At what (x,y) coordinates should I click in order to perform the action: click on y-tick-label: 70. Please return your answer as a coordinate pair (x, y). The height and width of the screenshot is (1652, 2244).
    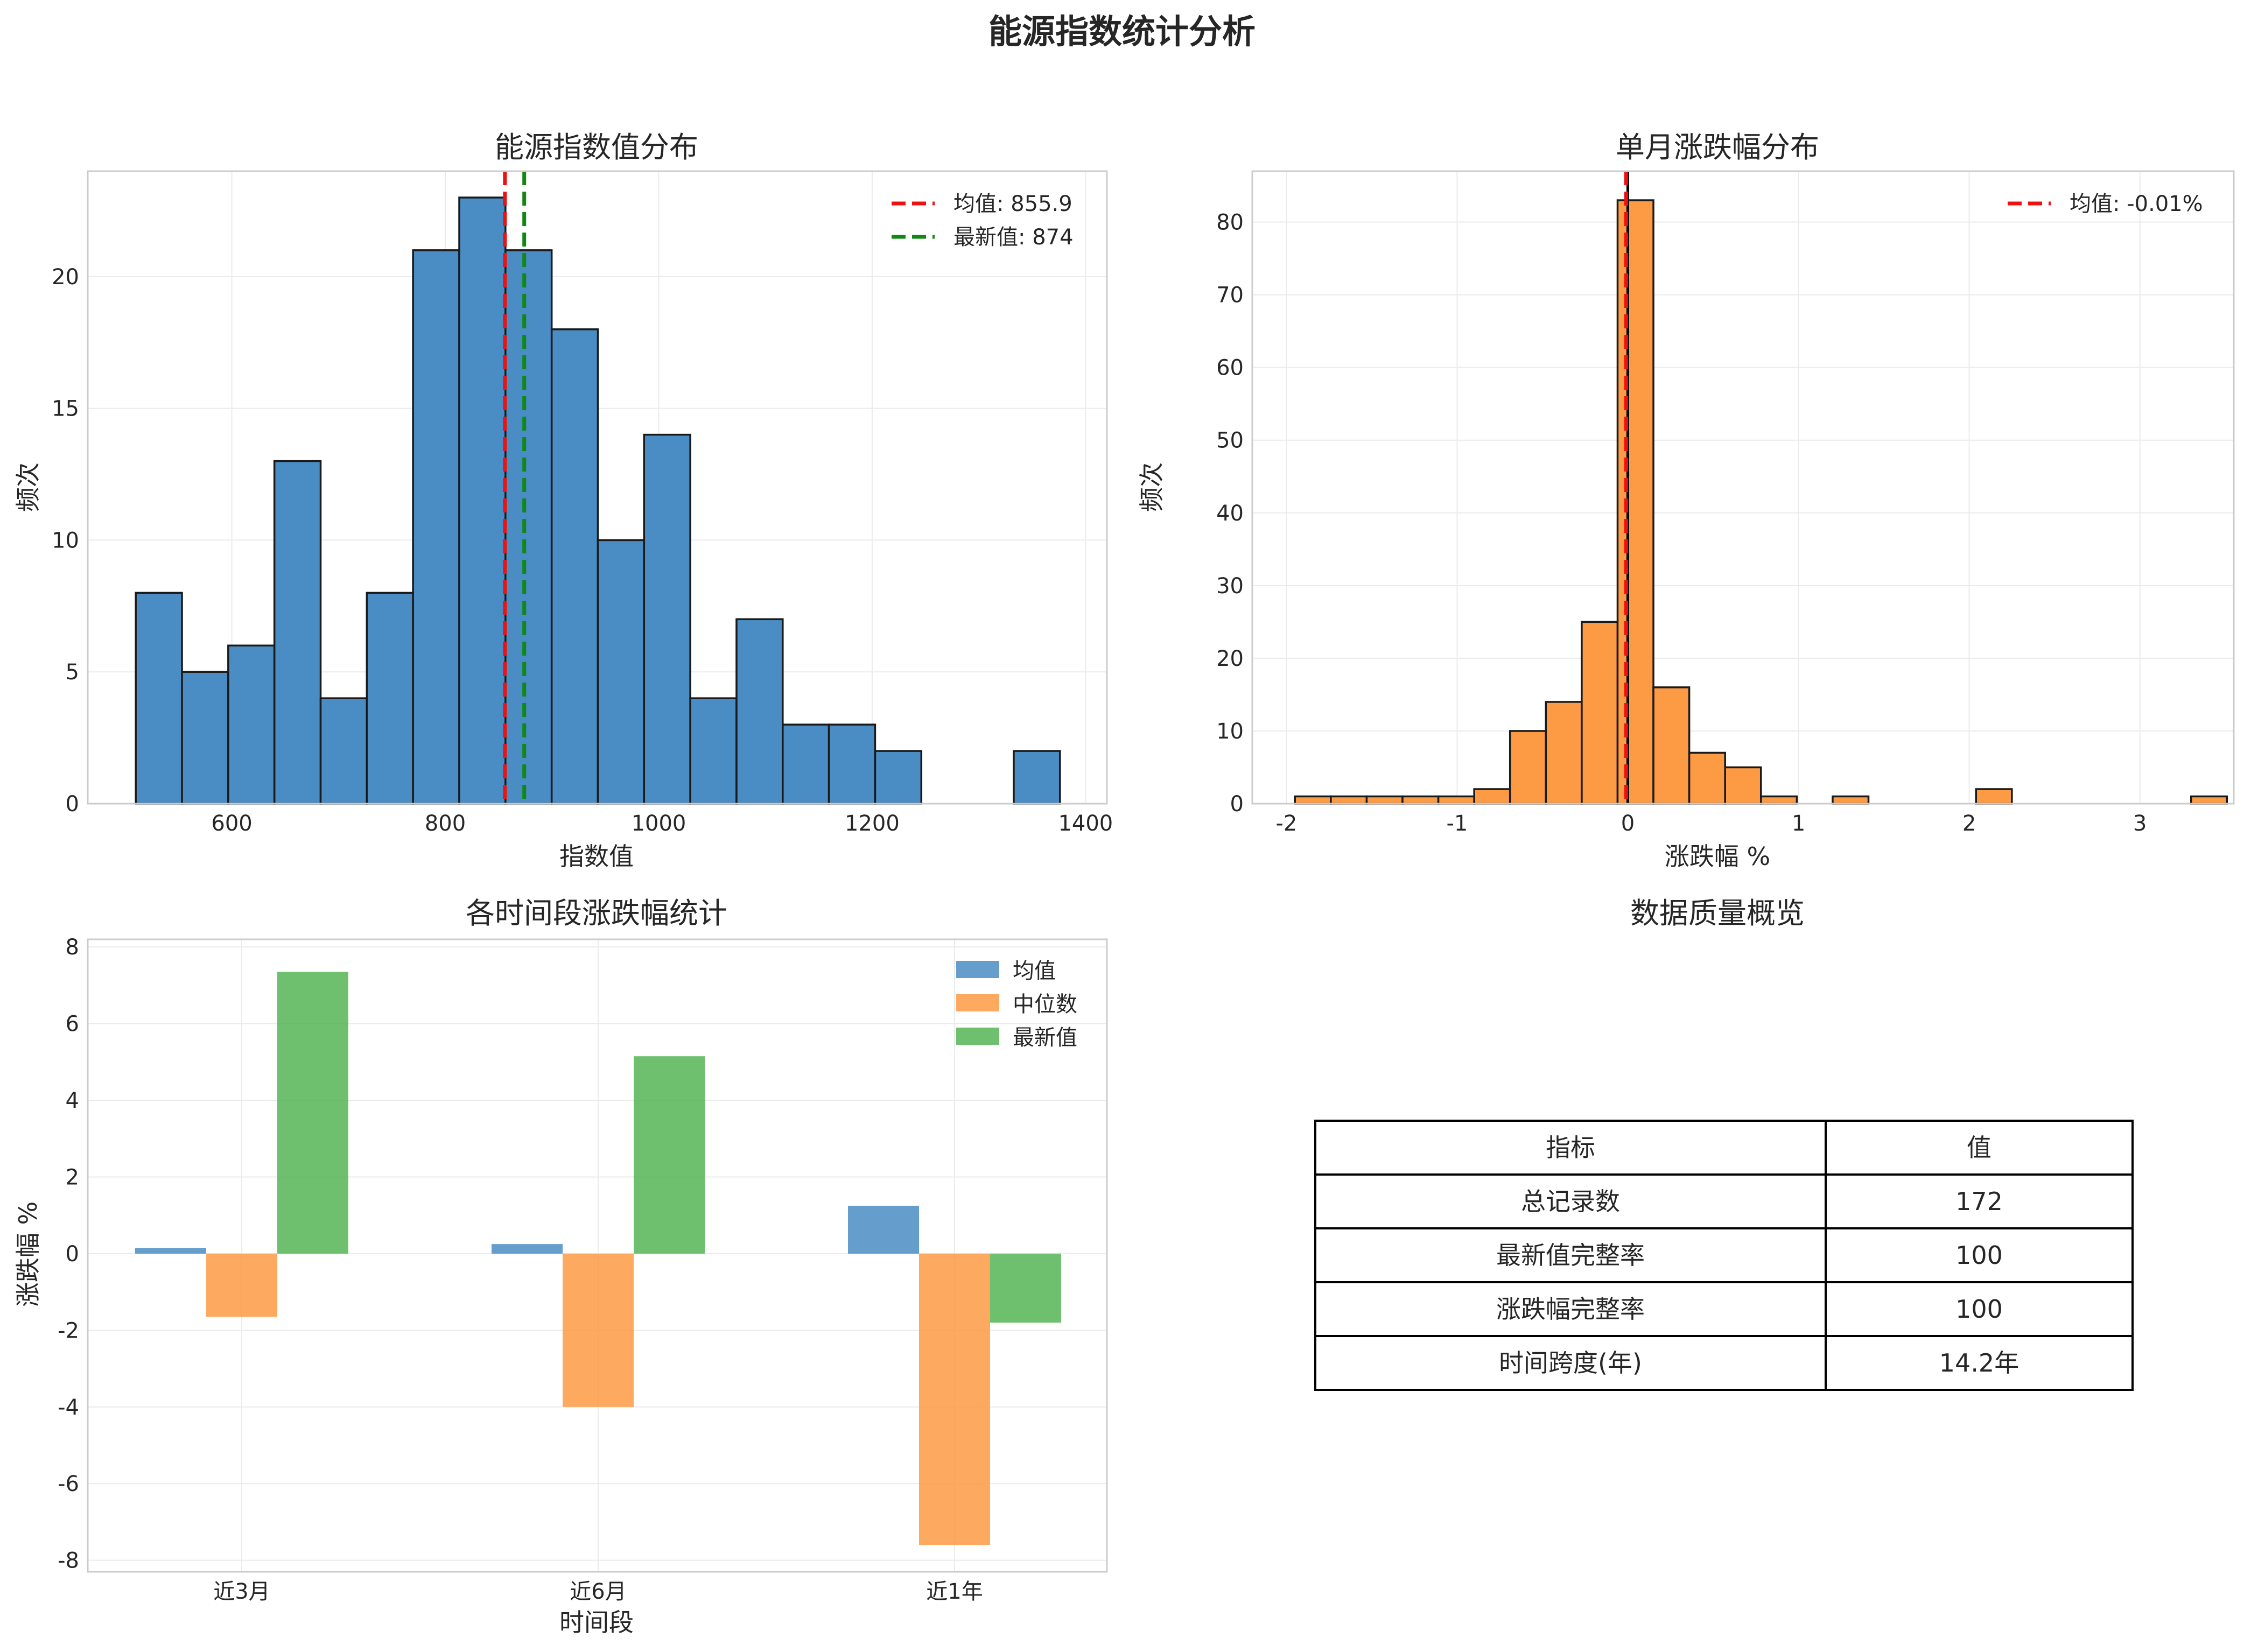
    Looking at the image, I should click on (1230, 295).